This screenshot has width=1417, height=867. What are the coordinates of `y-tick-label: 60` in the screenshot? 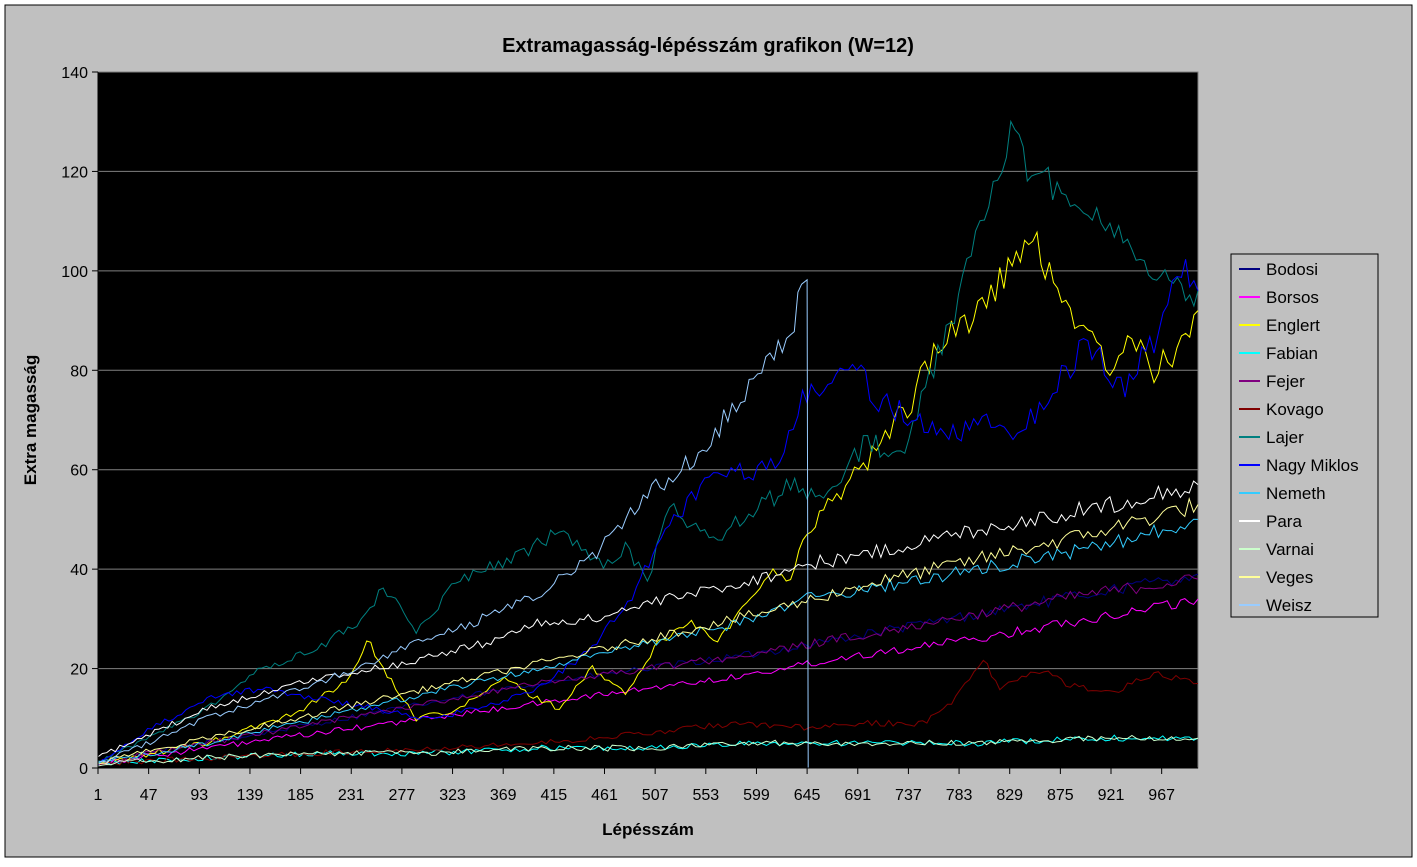 It's located at (79, 471).